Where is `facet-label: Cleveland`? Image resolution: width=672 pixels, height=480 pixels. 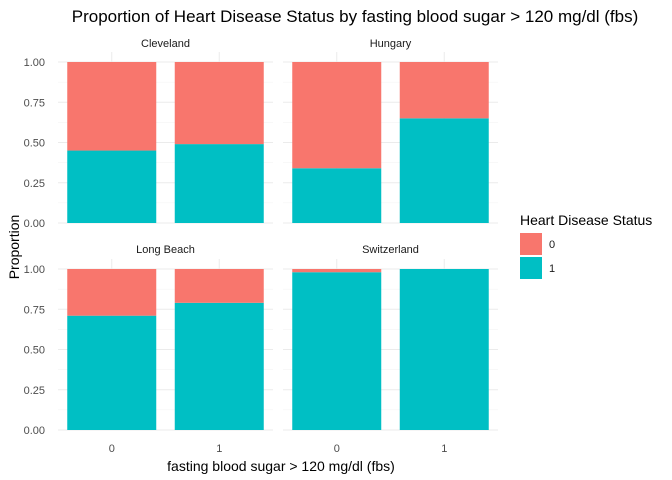
facet-label: Cleveland is located at coordinates (165, 44).